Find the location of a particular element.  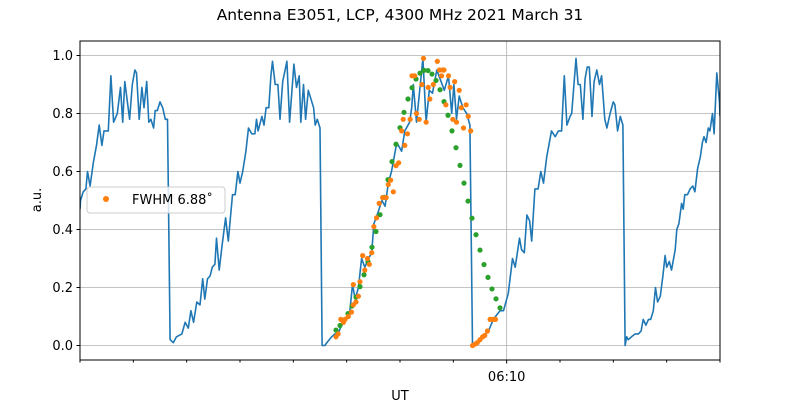

legend-box is located at coordinates (156, 200).